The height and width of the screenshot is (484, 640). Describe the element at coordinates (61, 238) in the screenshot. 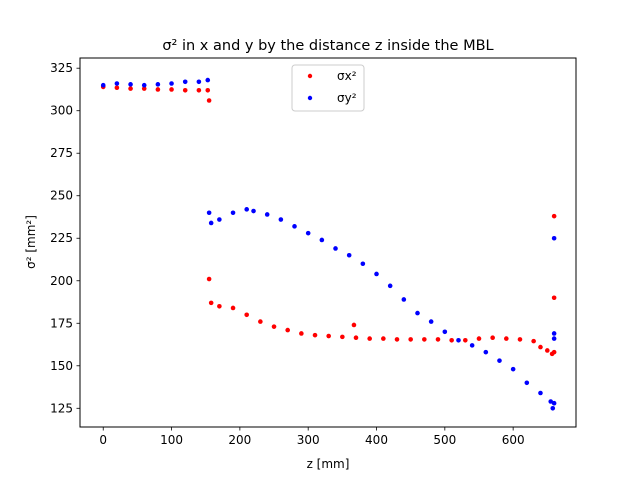

I see `y-tick-label: 225` at that location.